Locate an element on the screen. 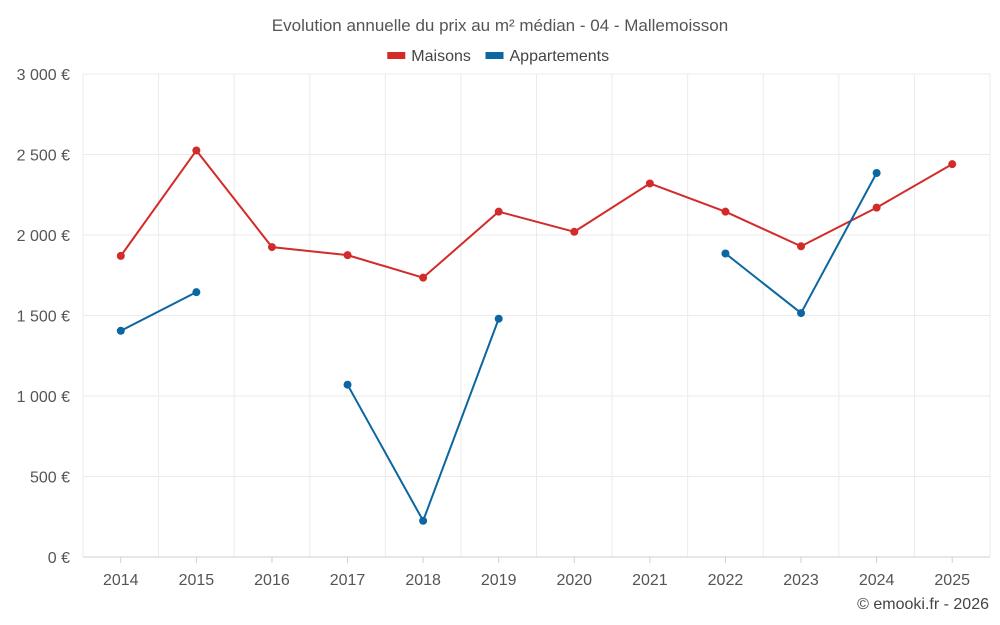 The image size is (1000, 625). x-tick-label: 2021 is located at coordinates (650, 580).